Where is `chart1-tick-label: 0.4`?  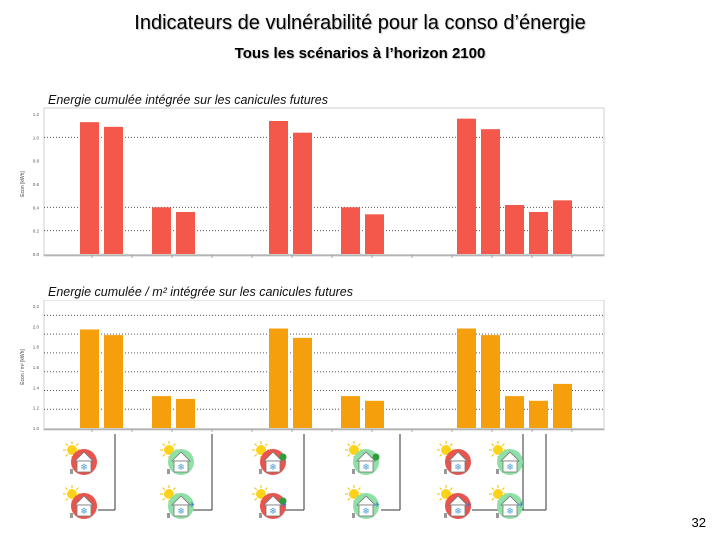
chart1-tick-label: 0.4 is located at coordinates (36, 207).